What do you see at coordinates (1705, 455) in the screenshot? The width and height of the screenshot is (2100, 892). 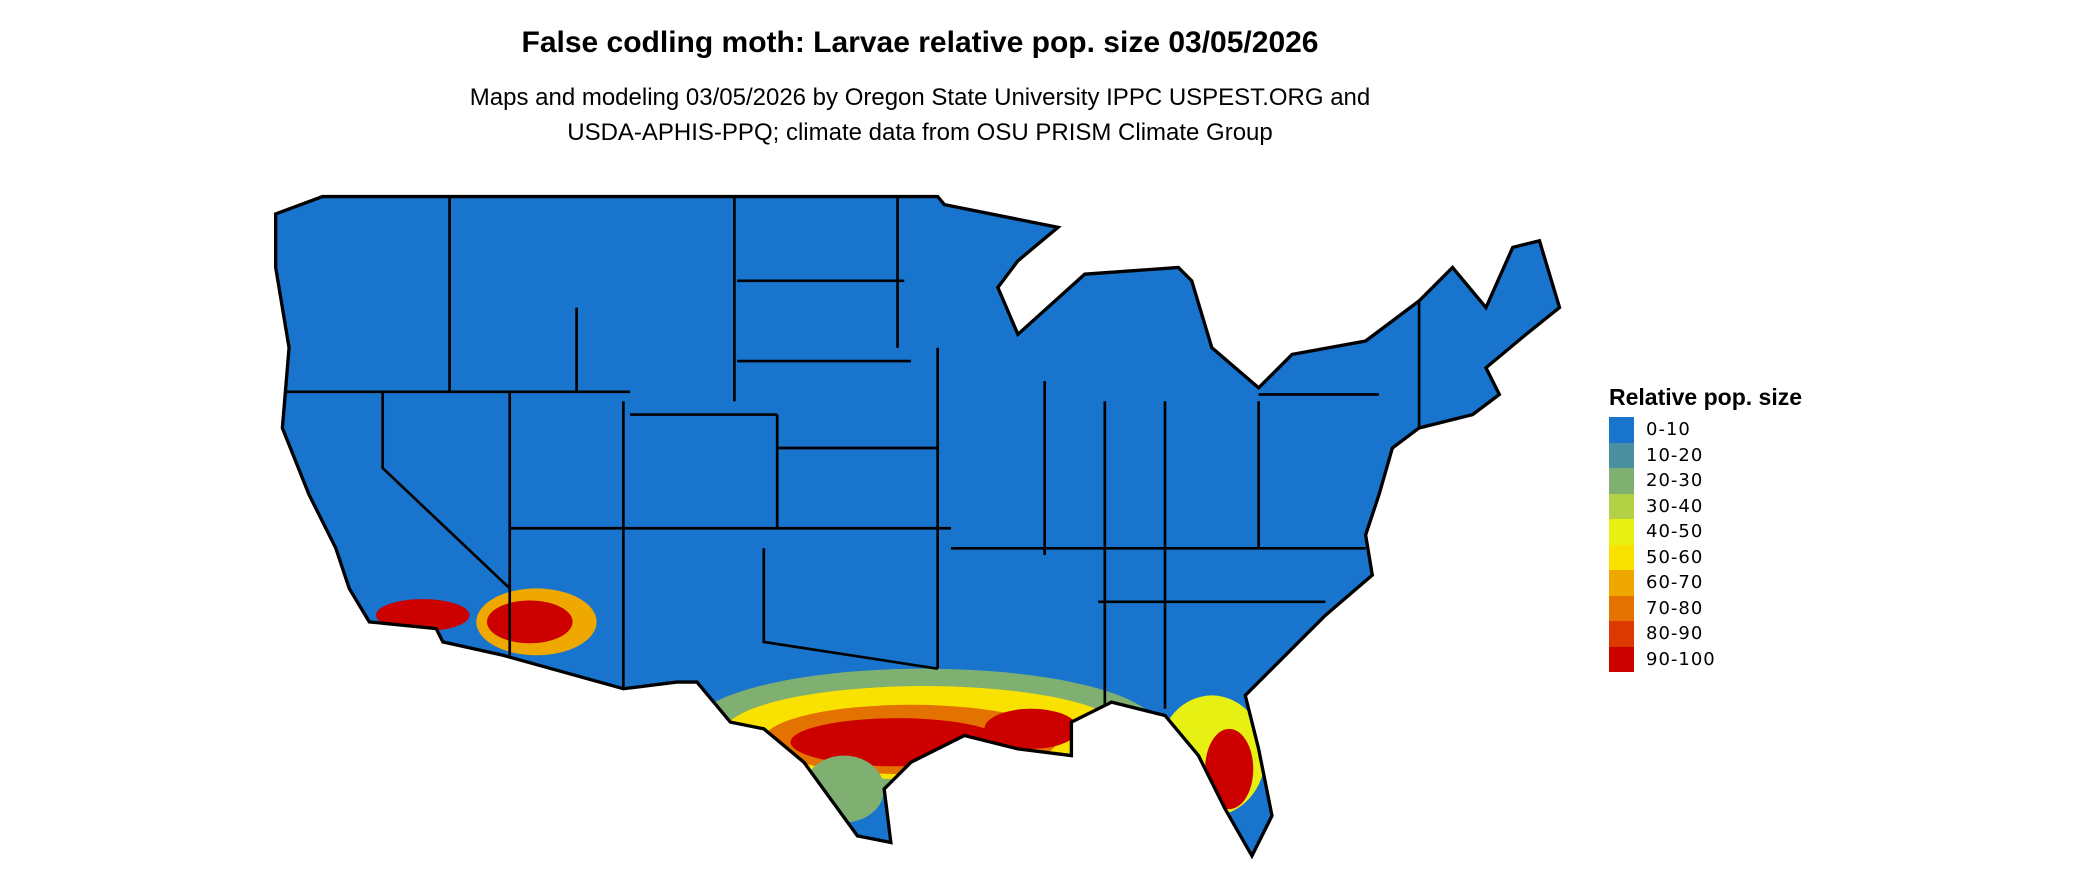 I see `legend-item: 10-20` at bounding box center [1705, 455].